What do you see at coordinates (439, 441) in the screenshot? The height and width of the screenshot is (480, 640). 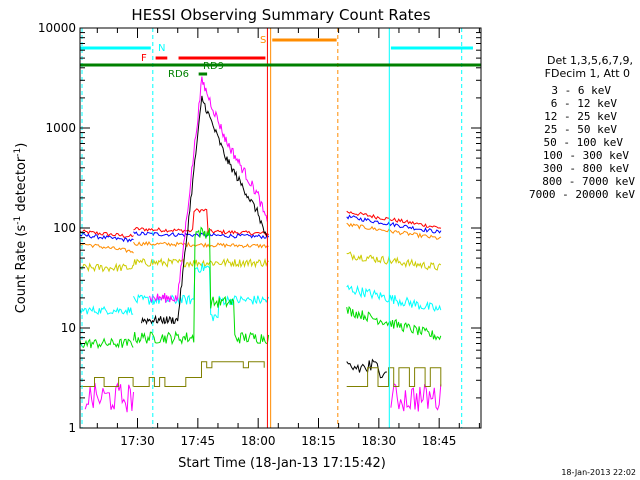 I see `x-tick-label-18:45: 18:45` at bounding box center [439, 441].